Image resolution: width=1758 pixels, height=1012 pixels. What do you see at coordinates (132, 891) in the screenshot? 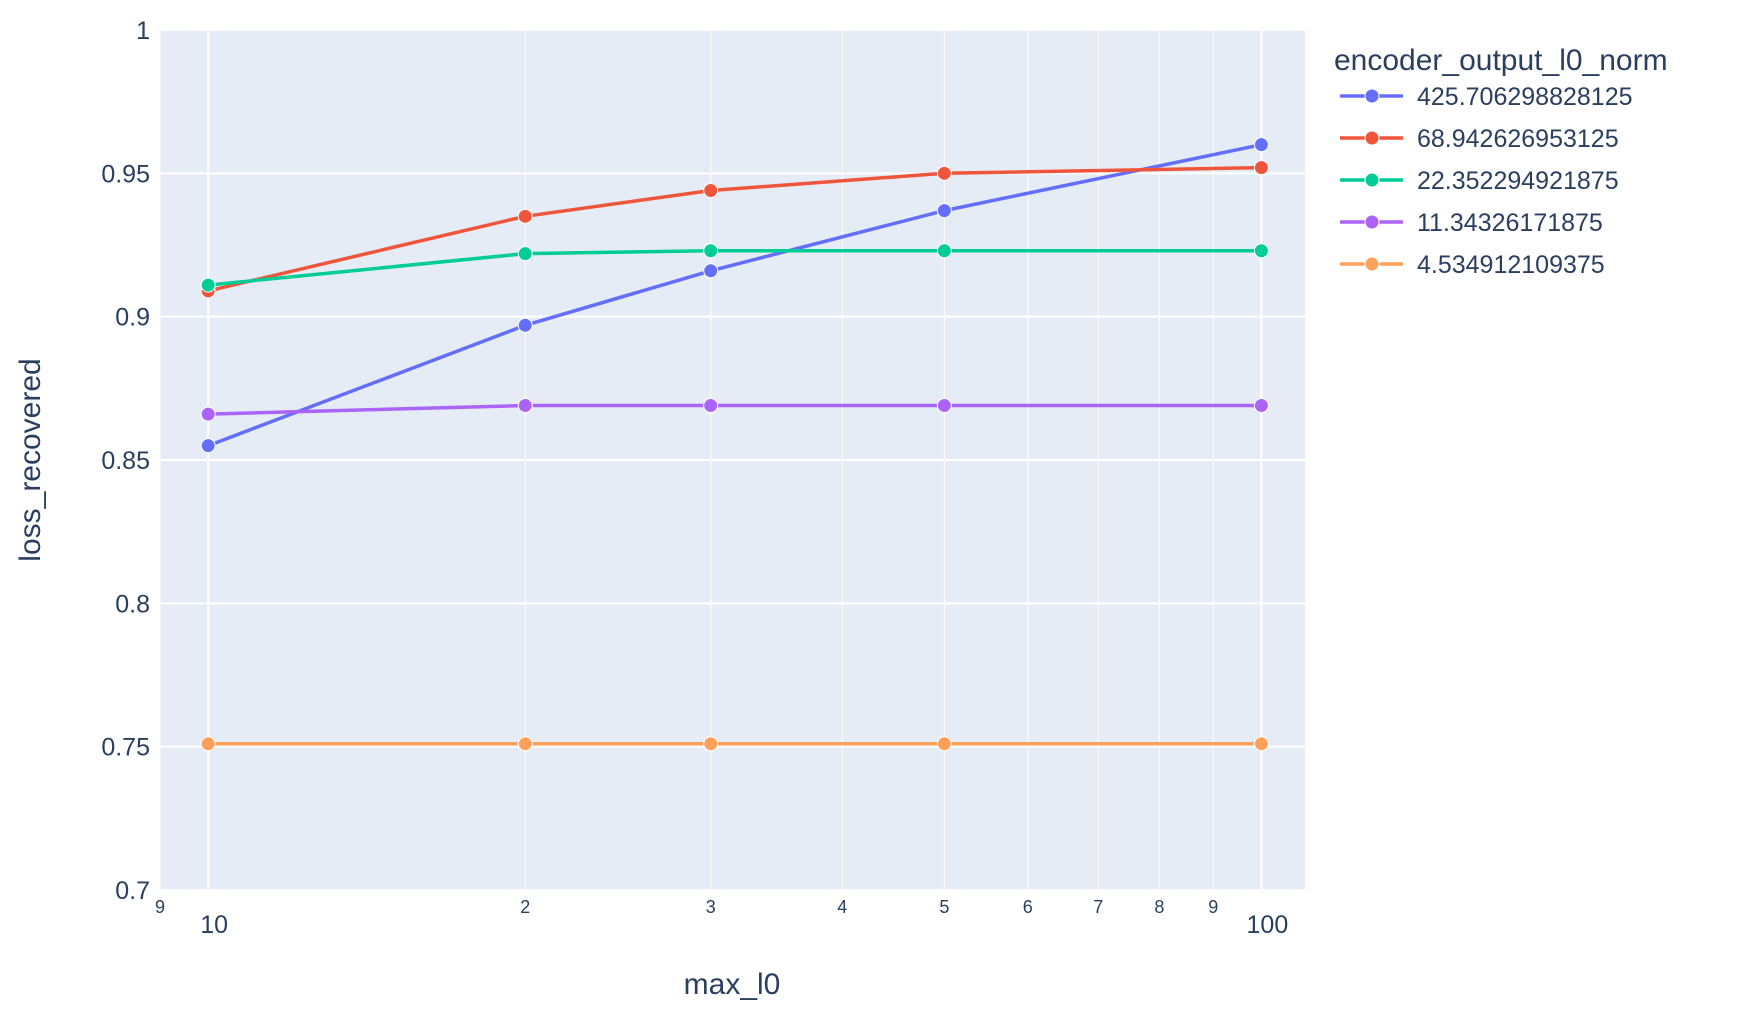
I see `y-tick-label: 0.7` at bounding box center [132, 891].